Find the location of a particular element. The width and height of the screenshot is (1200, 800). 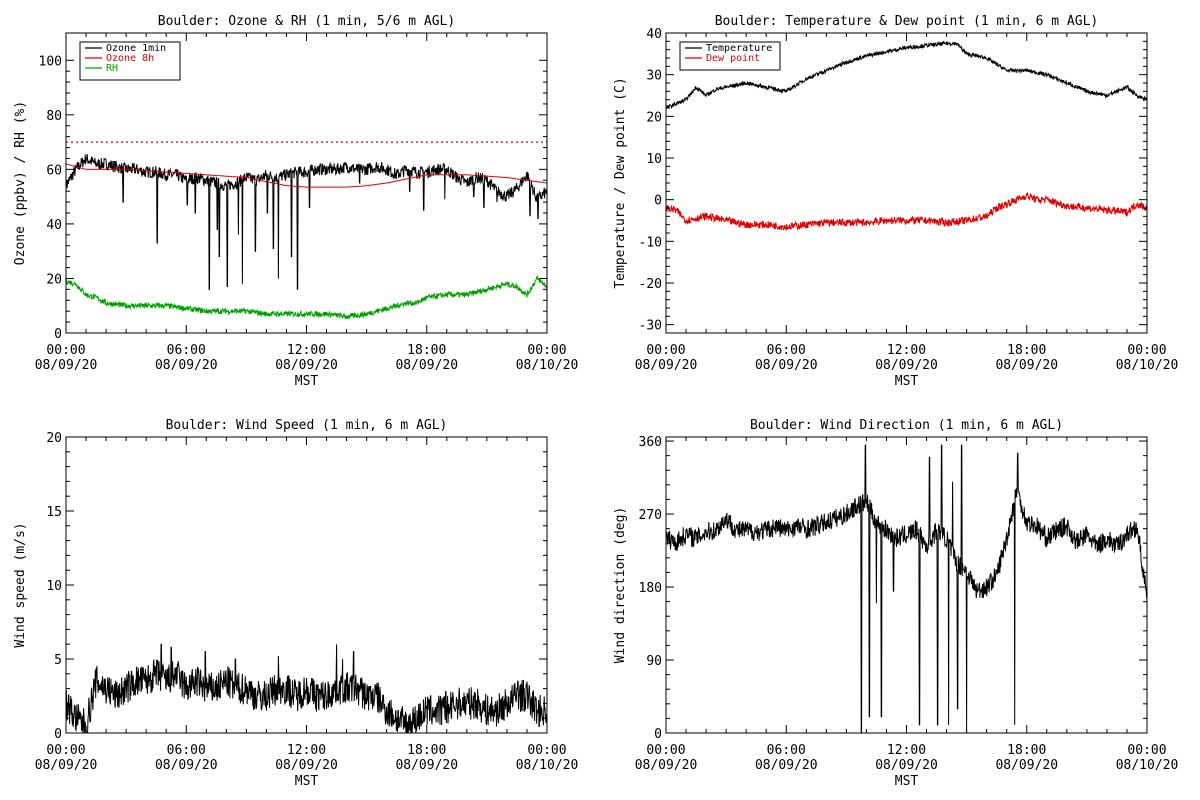

series-line-ozone-1min is located at coordinates (306, 221).